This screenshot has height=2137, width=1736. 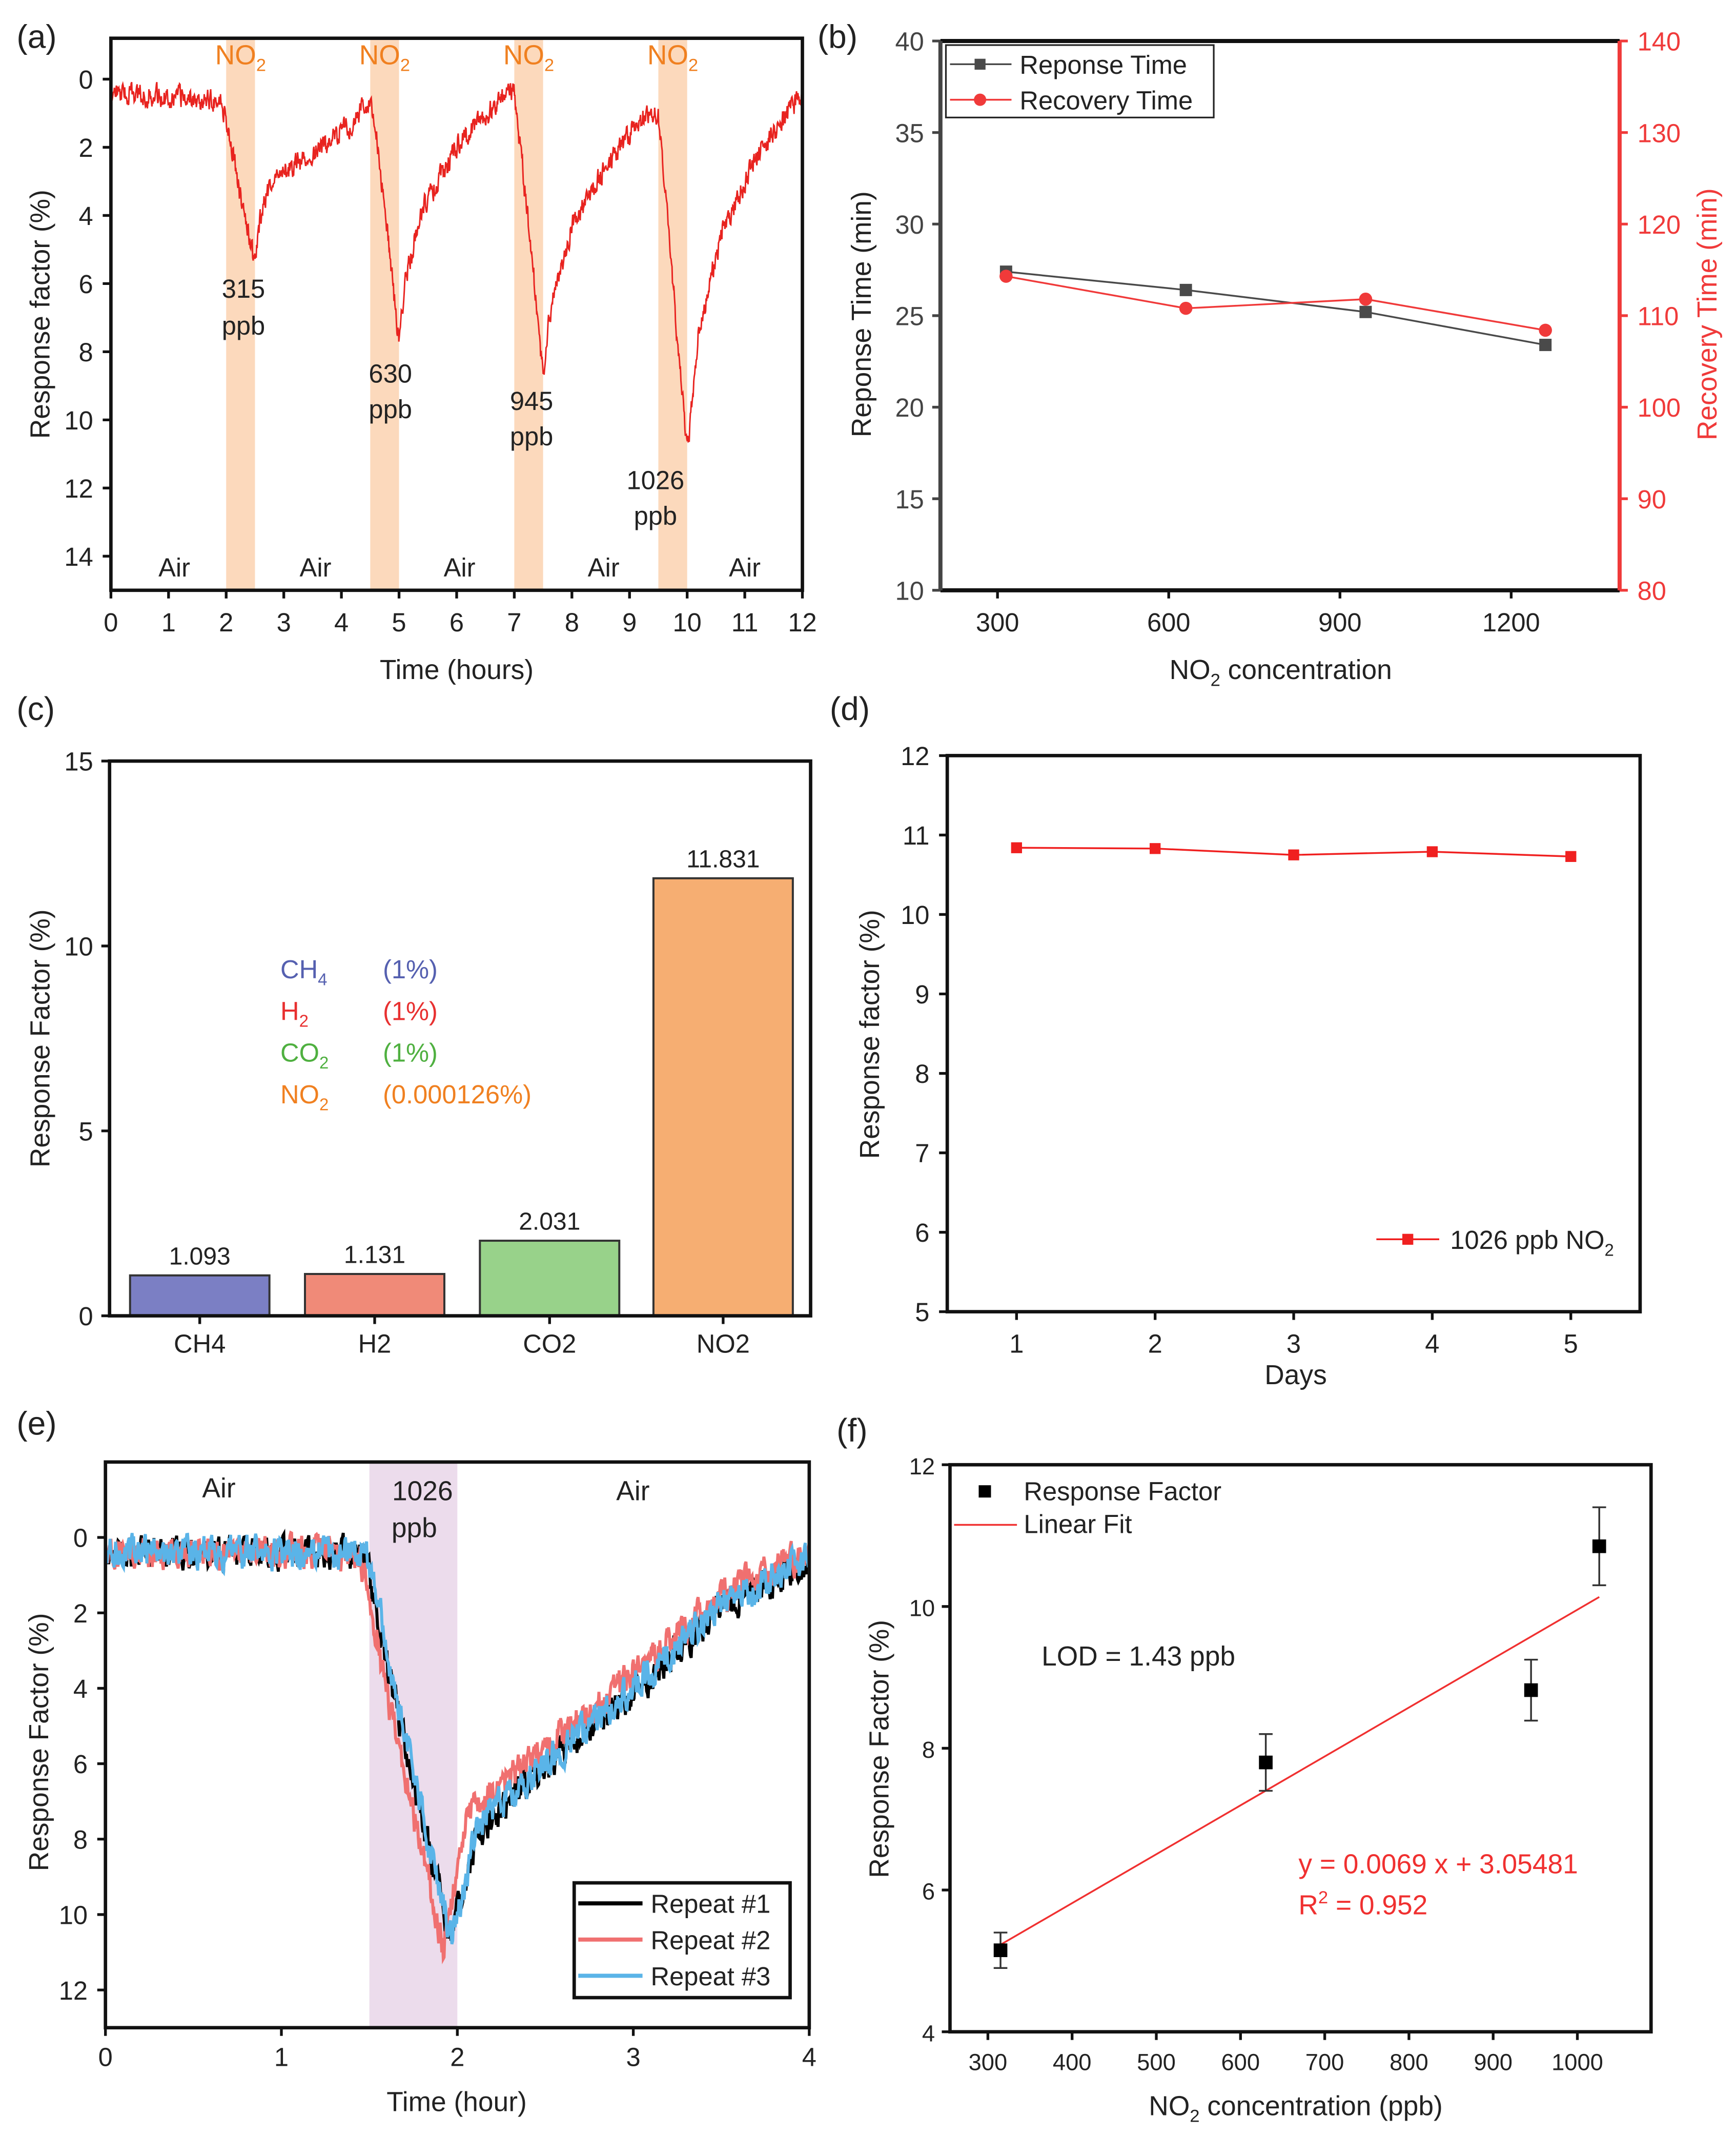 What do you see at coordinates (723, 1097) in the screenshot?
I see `bar-no2` at bounding box center [723, 1097].